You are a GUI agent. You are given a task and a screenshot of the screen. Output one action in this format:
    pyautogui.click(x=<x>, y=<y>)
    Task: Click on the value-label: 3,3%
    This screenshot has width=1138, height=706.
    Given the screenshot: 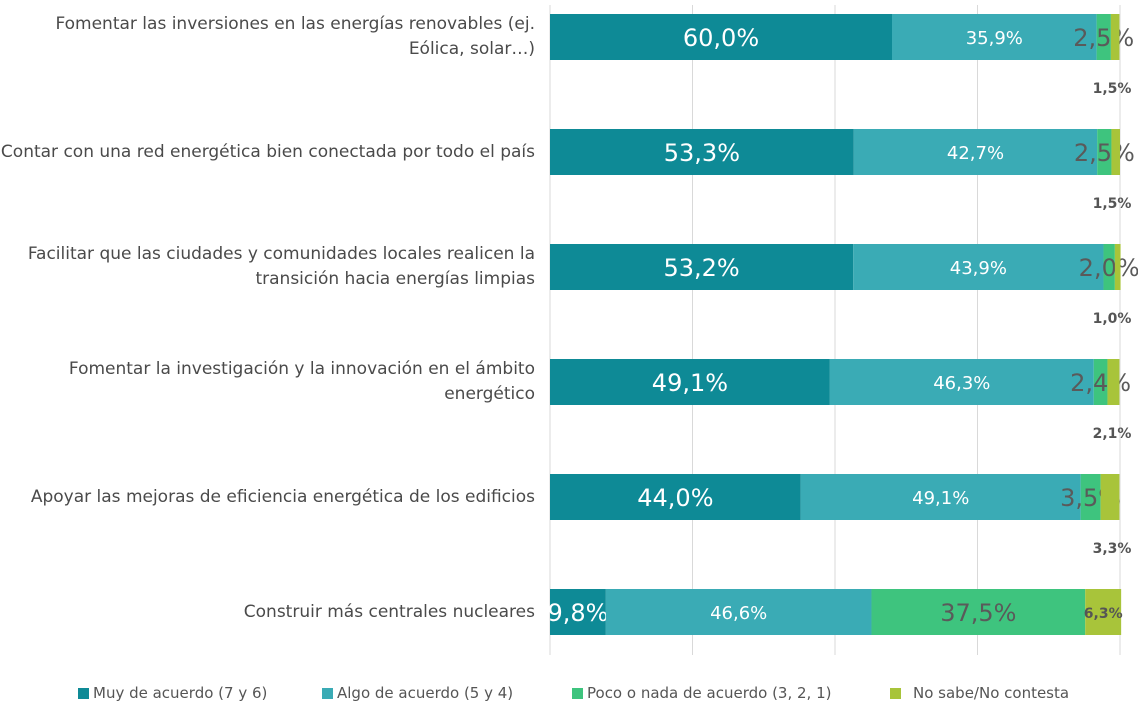 What is the action you would take?
    pyautogui.click(x=1112, y=549)
    